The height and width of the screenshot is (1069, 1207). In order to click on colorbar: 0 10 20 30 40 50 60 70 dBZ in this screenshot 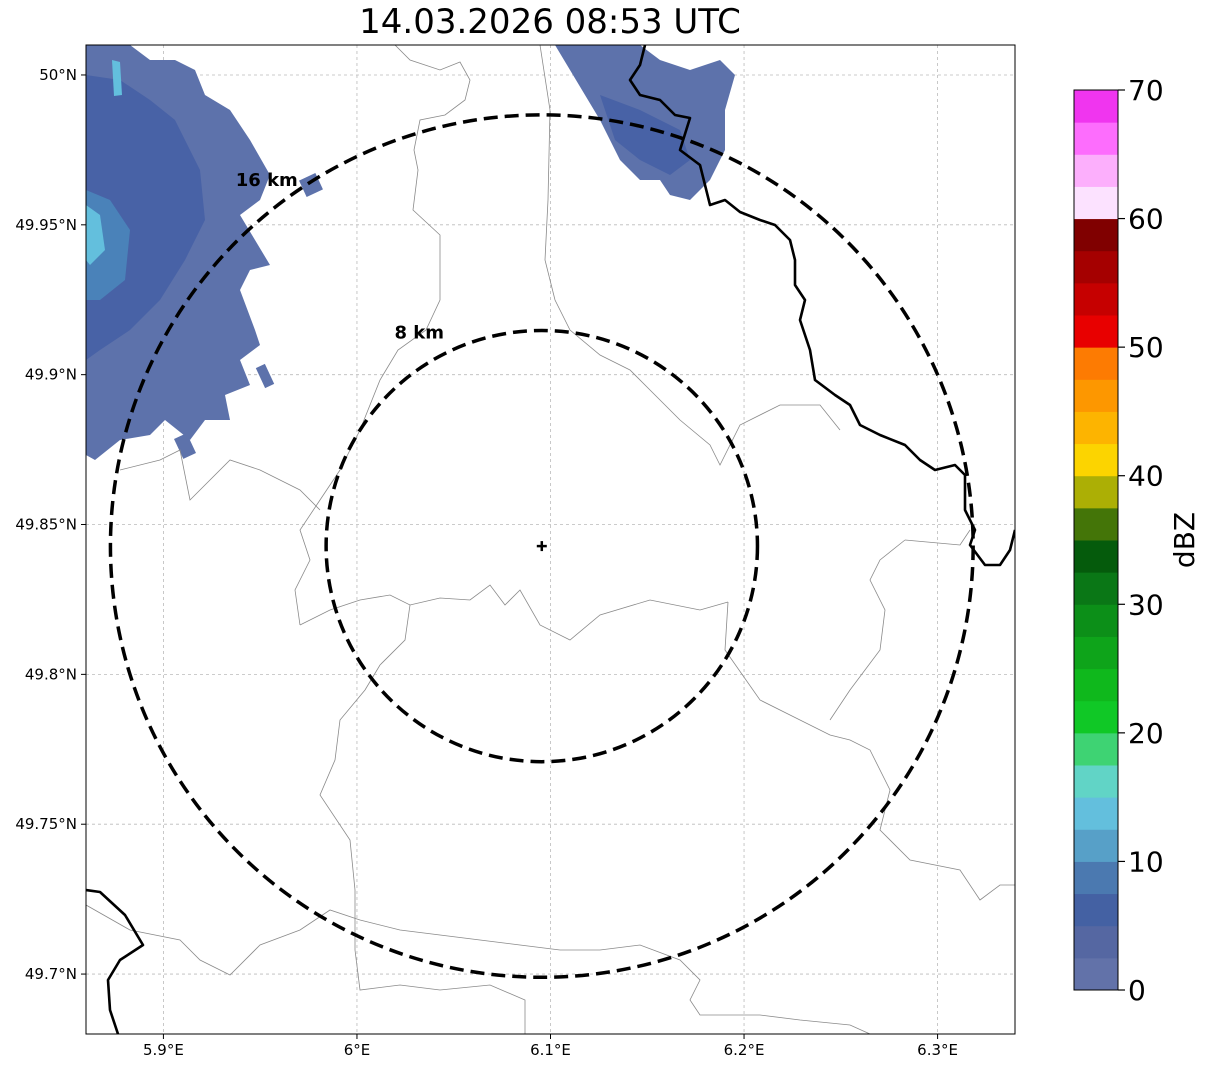, I will do `click(1137, 540)`.